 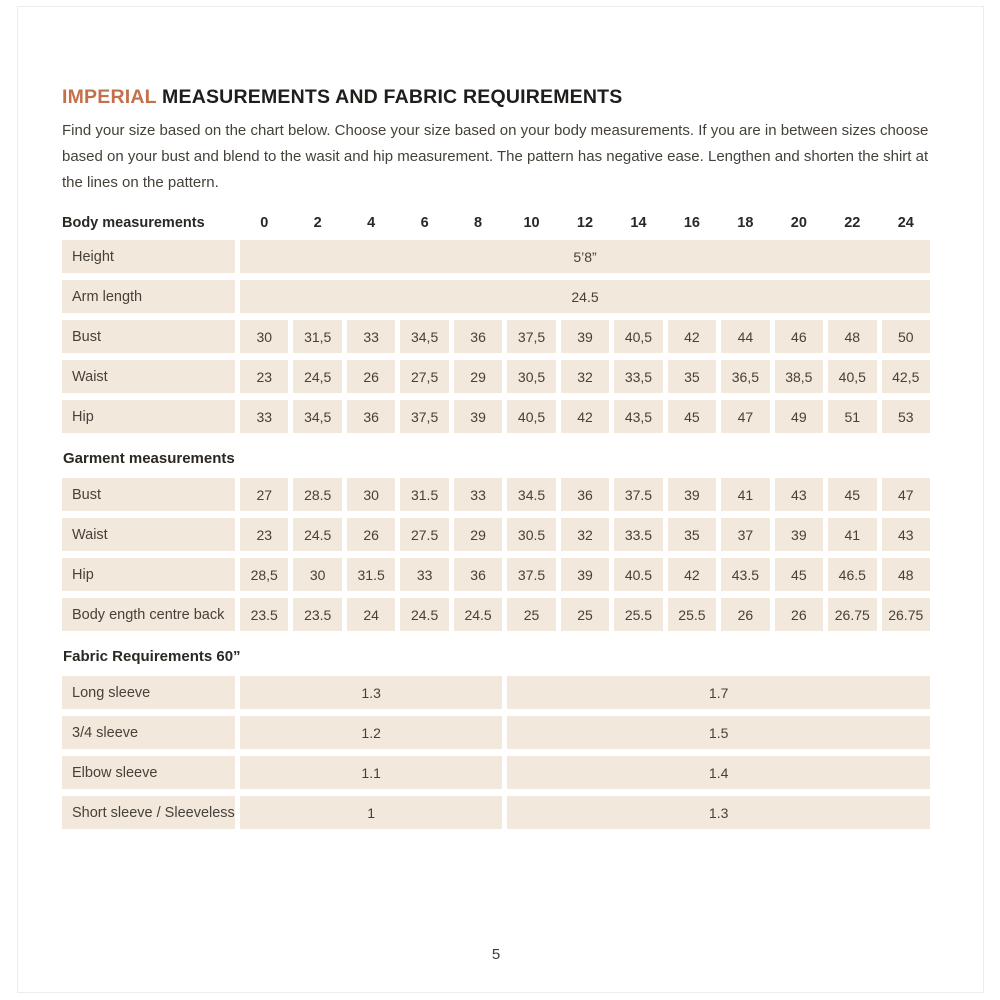 What do you see at coordinates (691, 223) in the screenshot?
I see `size-column-header: 16` at bounding box center [691, 223].